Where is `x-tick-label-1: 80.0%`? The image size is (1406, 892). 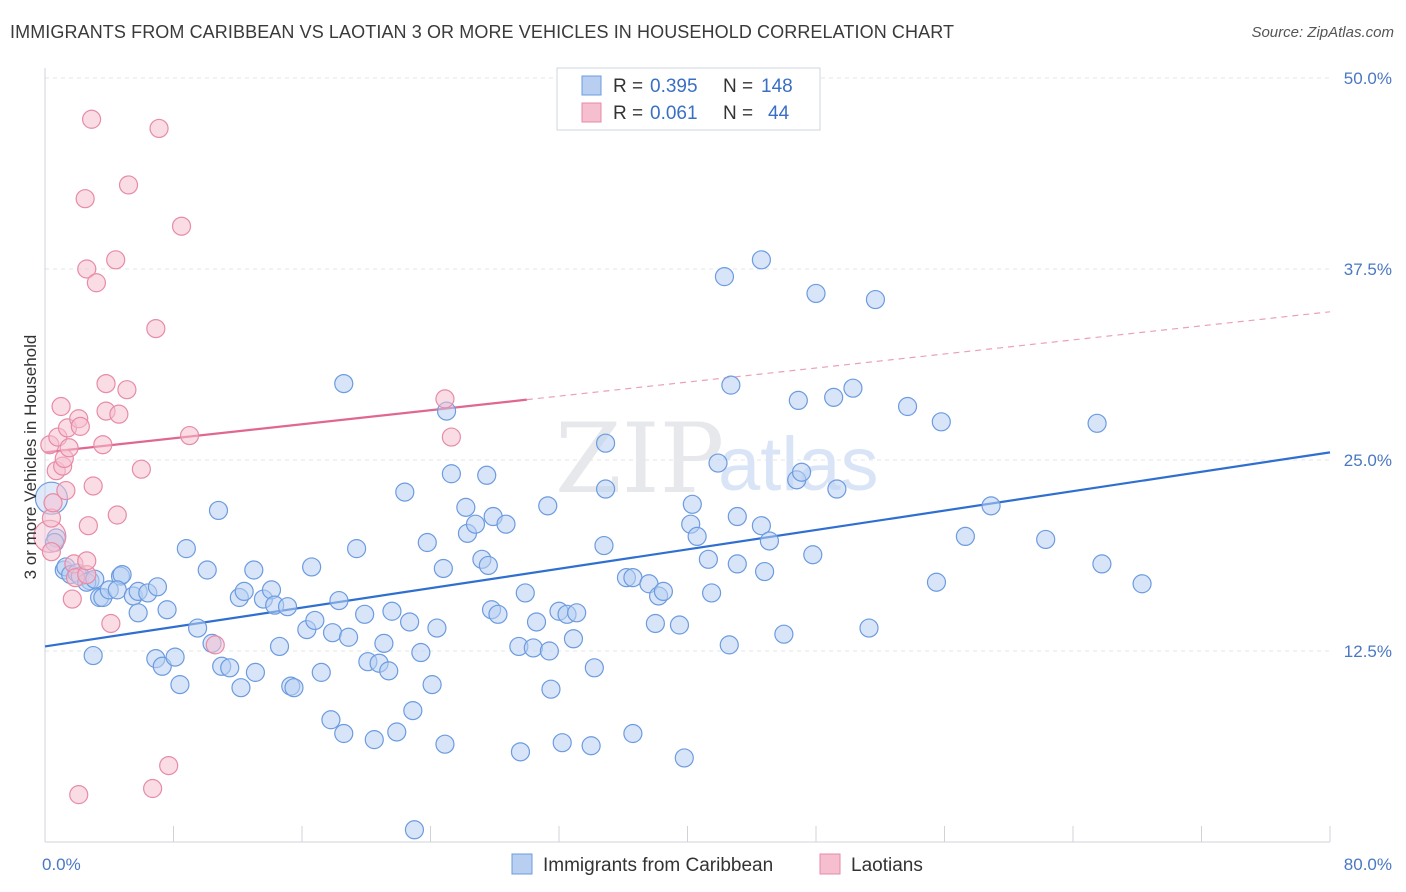
x-tick-label-1: 80.0% is located at coordinates (1368, 864).